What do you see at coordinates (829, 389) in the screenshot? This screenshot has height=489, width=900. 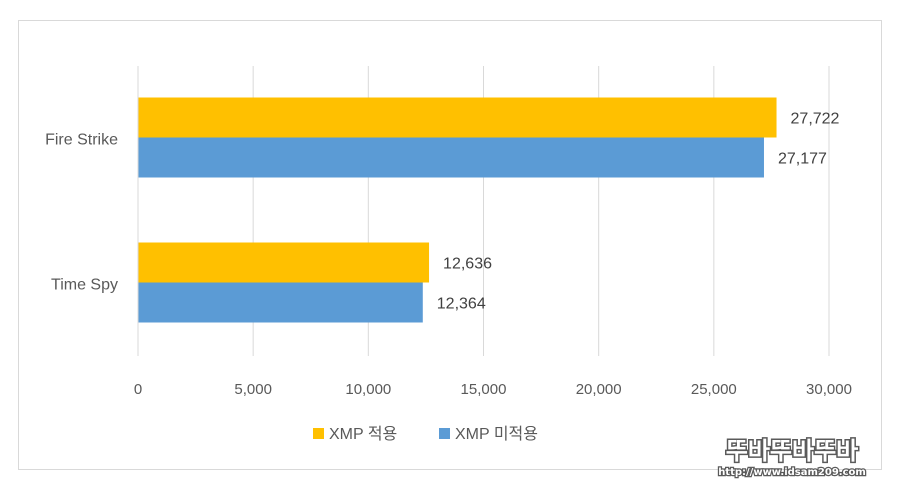 I see `x-tick-label: 30,000` at bounding box center [829, 389].